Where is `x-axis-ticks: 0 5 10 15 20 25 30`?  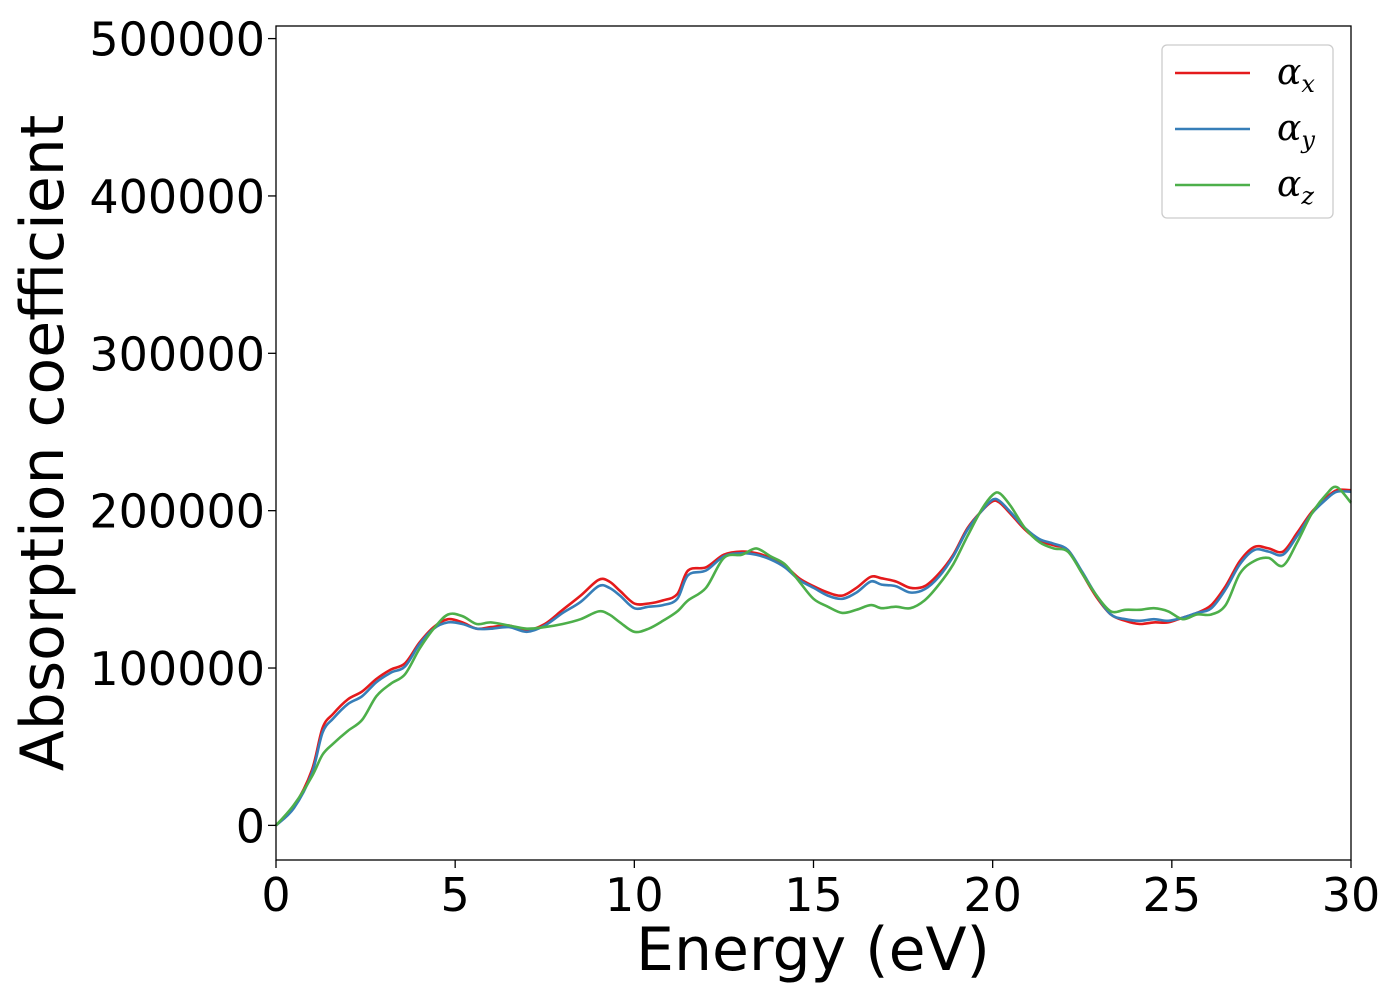
x-axis-ticks: 0 5 10 15 20 25 30 is located at coordinates (820, 891).